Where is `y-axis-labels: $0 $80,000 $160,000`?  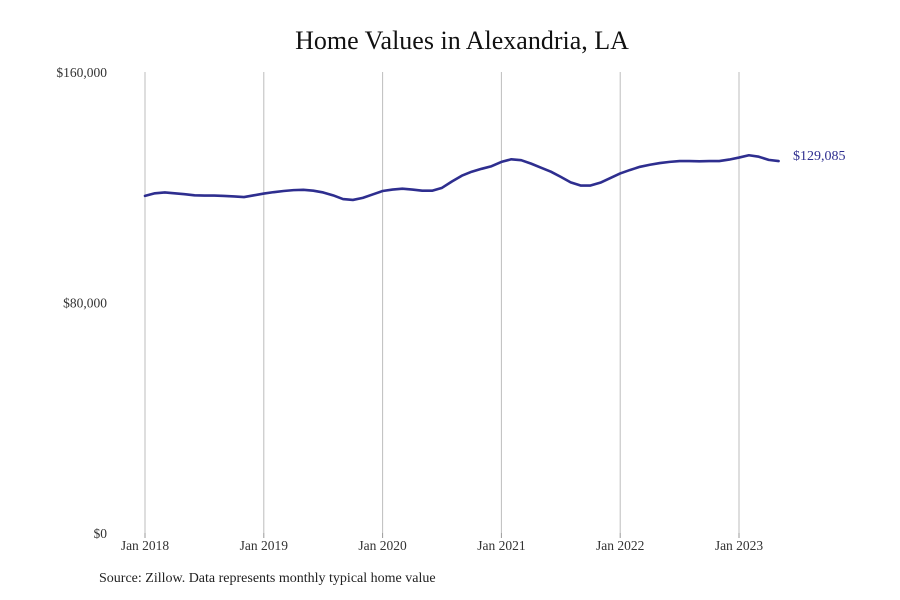 y-axis-labels: $0 $80,000 $160,000 is located at coordinates (81, 303).